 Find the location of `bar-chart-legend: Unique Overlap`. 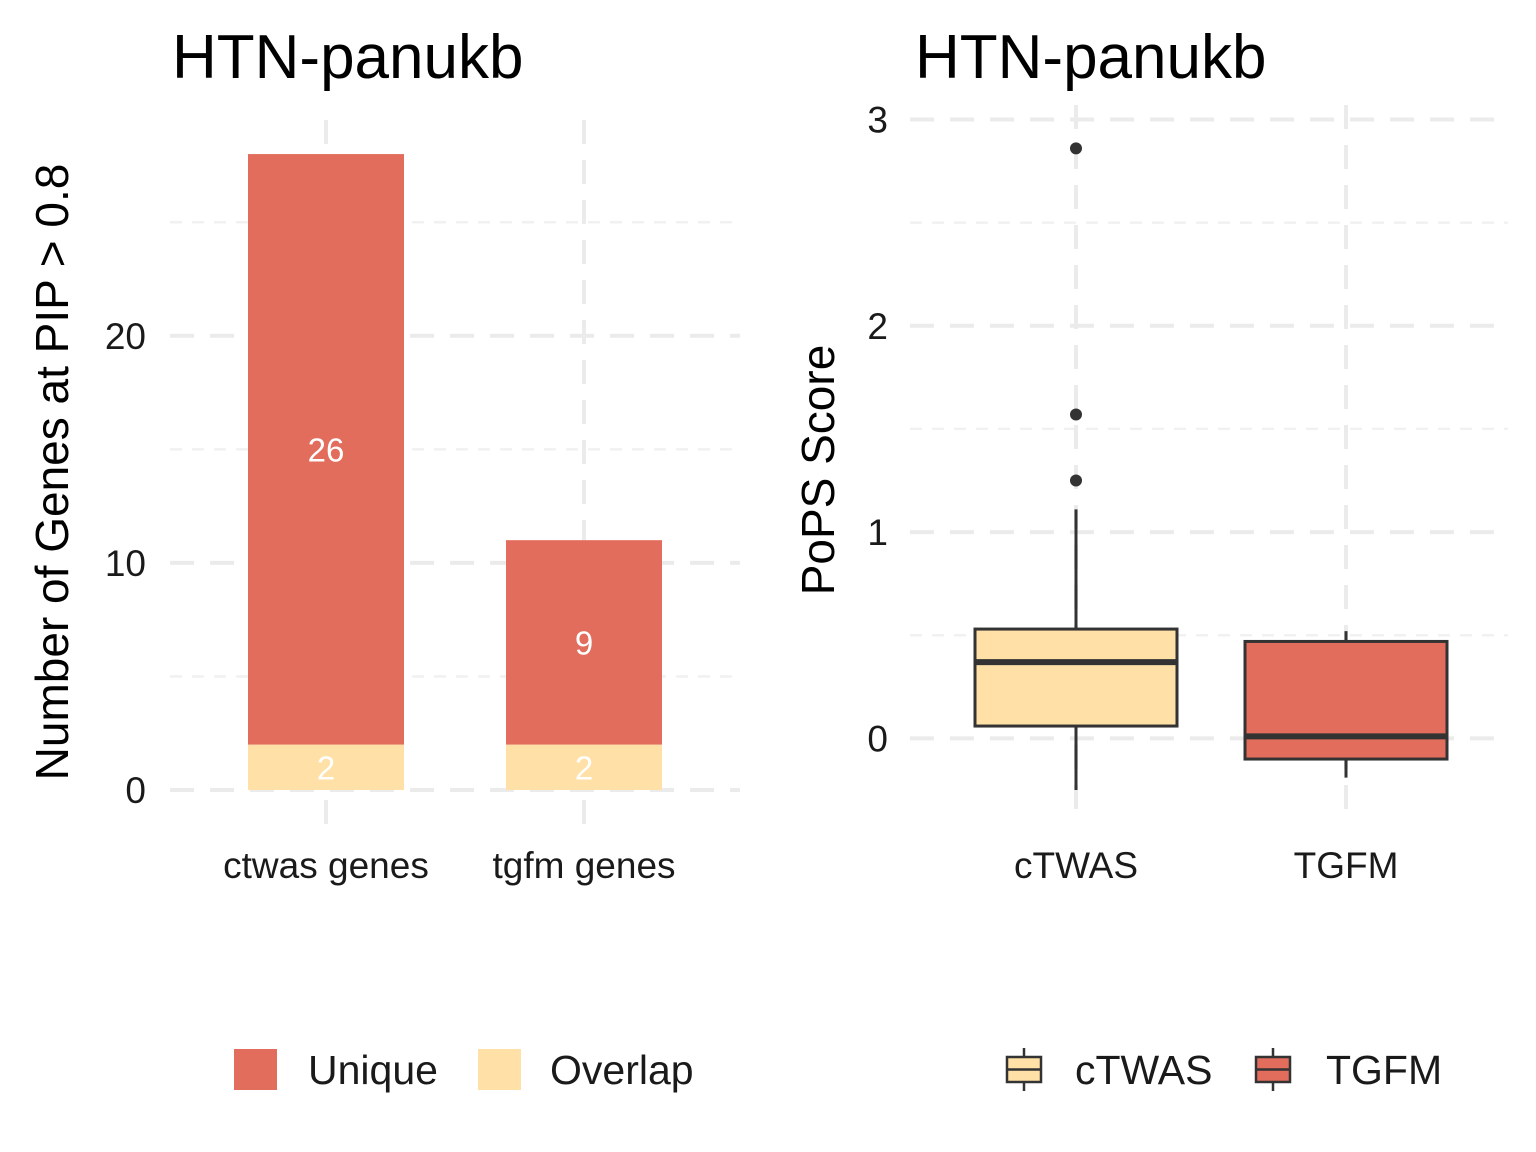

bar-chart-legend: Unique Overlap is located at coordinates (464, 1070).